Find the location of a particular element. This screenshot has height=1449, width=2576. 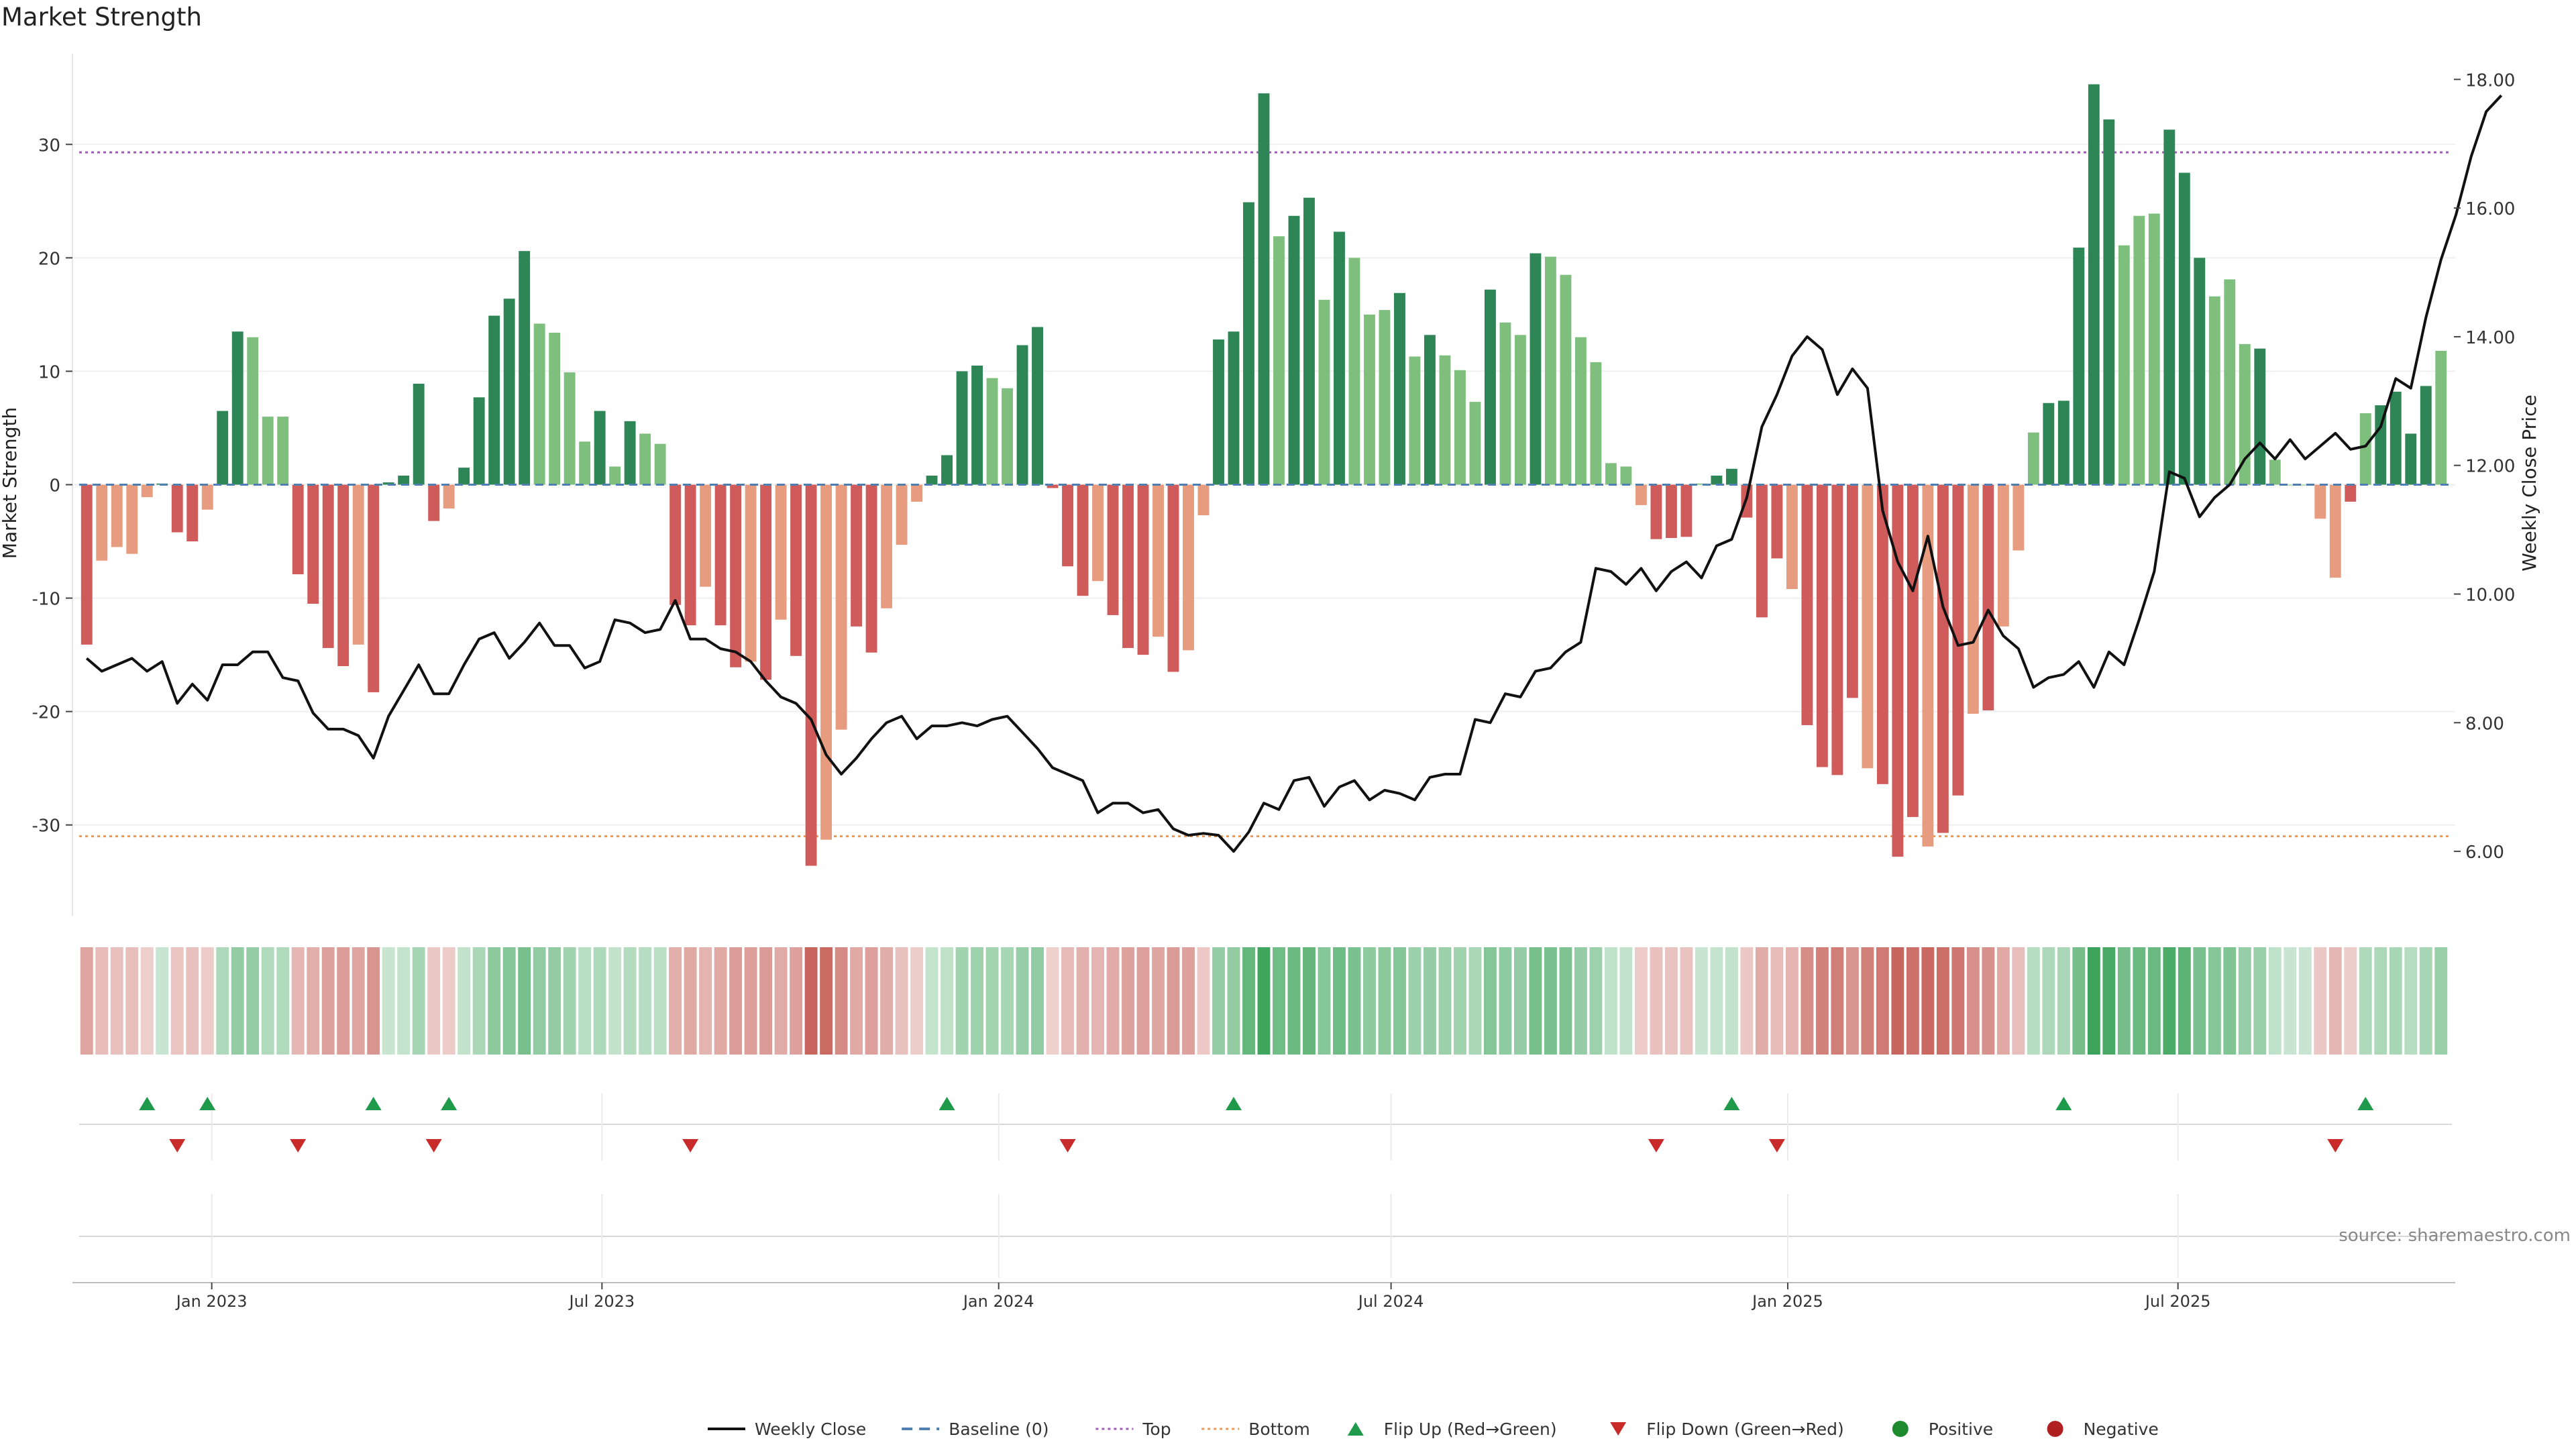

legend-item: Flip Up (Red→Green) is located at coordinates (1452, 1429).